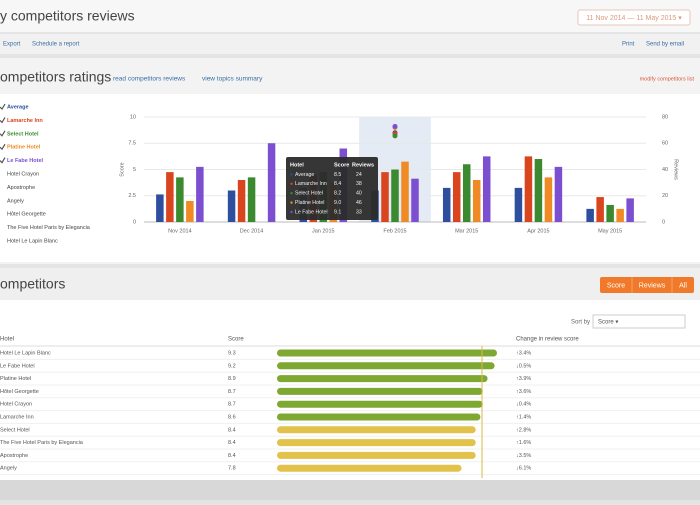 The image size is (700, 505). I want to click on topics-link: view topics summary, so click(232, 79).